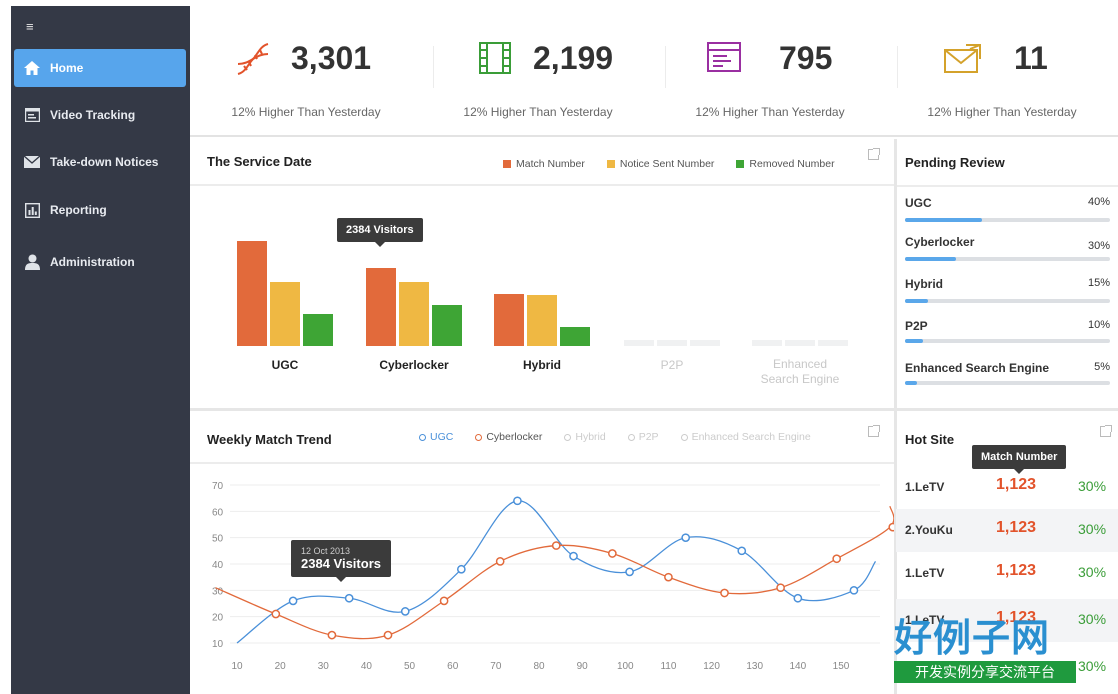 Image resolution: width=1118 pixels, height=694 pixels. I want to click on sidebar-item-label: Administration, so click(92, 262).